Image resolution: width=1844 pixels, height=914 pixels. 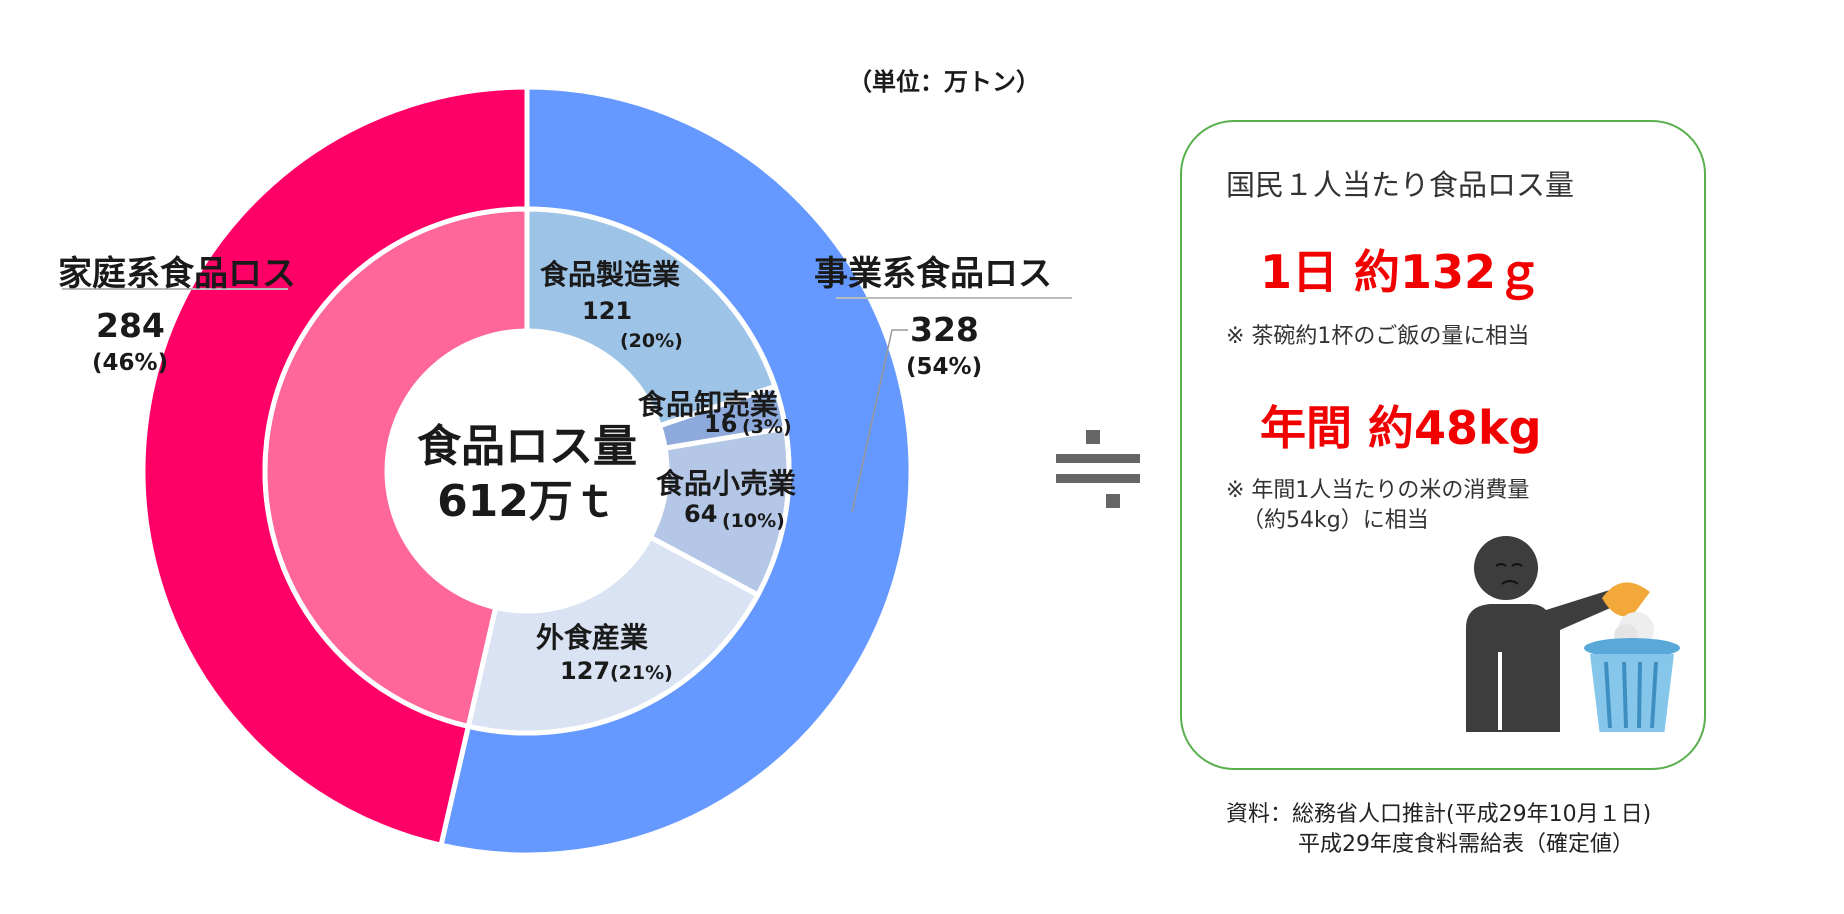 What do you see at coordinates (130, 363) in the screenshot?
I see `household-loss-percent: (46%)` at bounding box center [130, 363].